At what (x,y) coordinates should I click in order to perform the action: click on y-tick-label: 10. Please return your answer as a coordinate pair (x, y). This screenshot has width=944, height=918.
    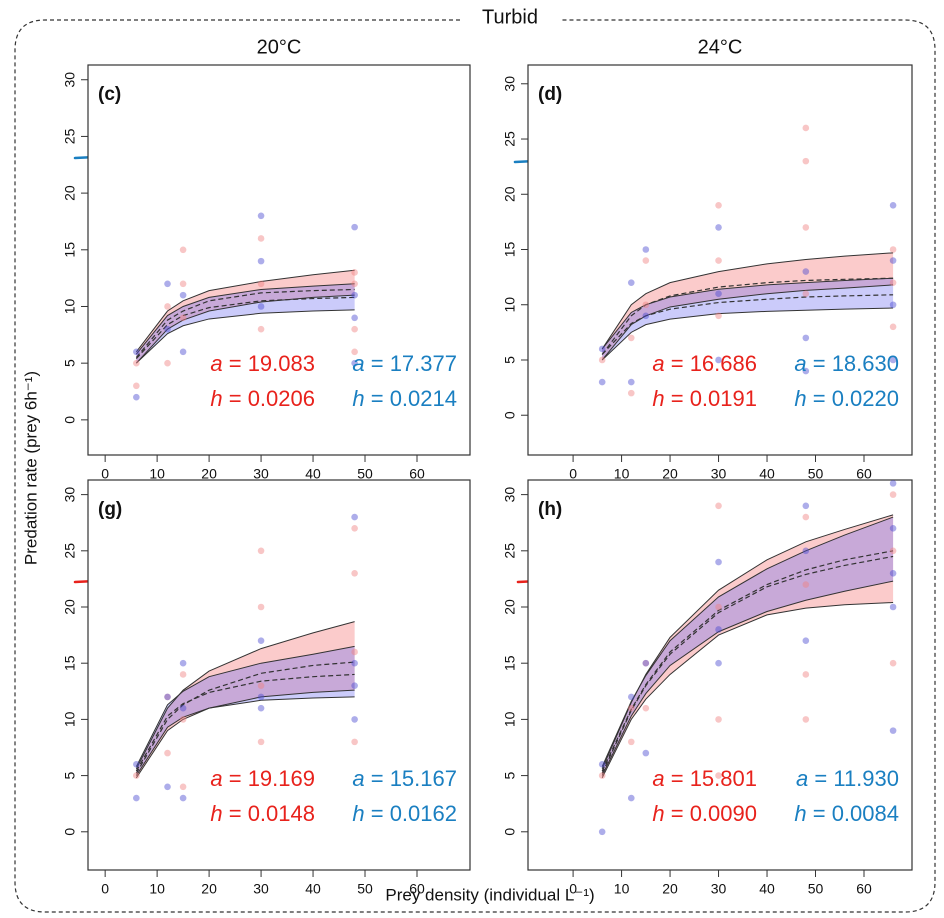
    Looking at the image, I should click on (70, 306).